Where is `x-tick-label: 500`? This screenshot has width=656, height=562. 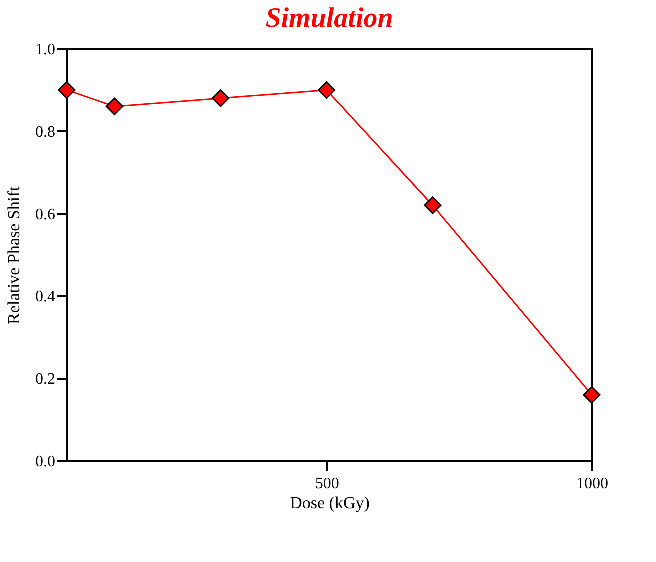 x-tick-label: 500 is located at coordinates (327, 484).